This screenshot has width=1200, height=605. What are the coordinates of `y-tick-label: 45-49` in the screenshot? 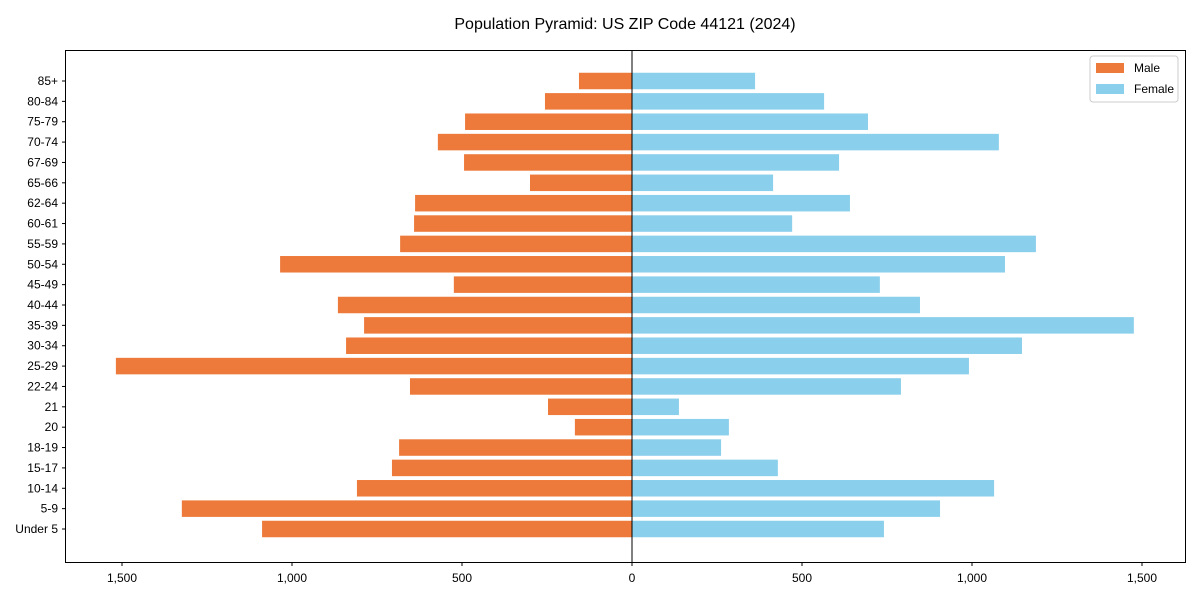 It's located at (42, 285).